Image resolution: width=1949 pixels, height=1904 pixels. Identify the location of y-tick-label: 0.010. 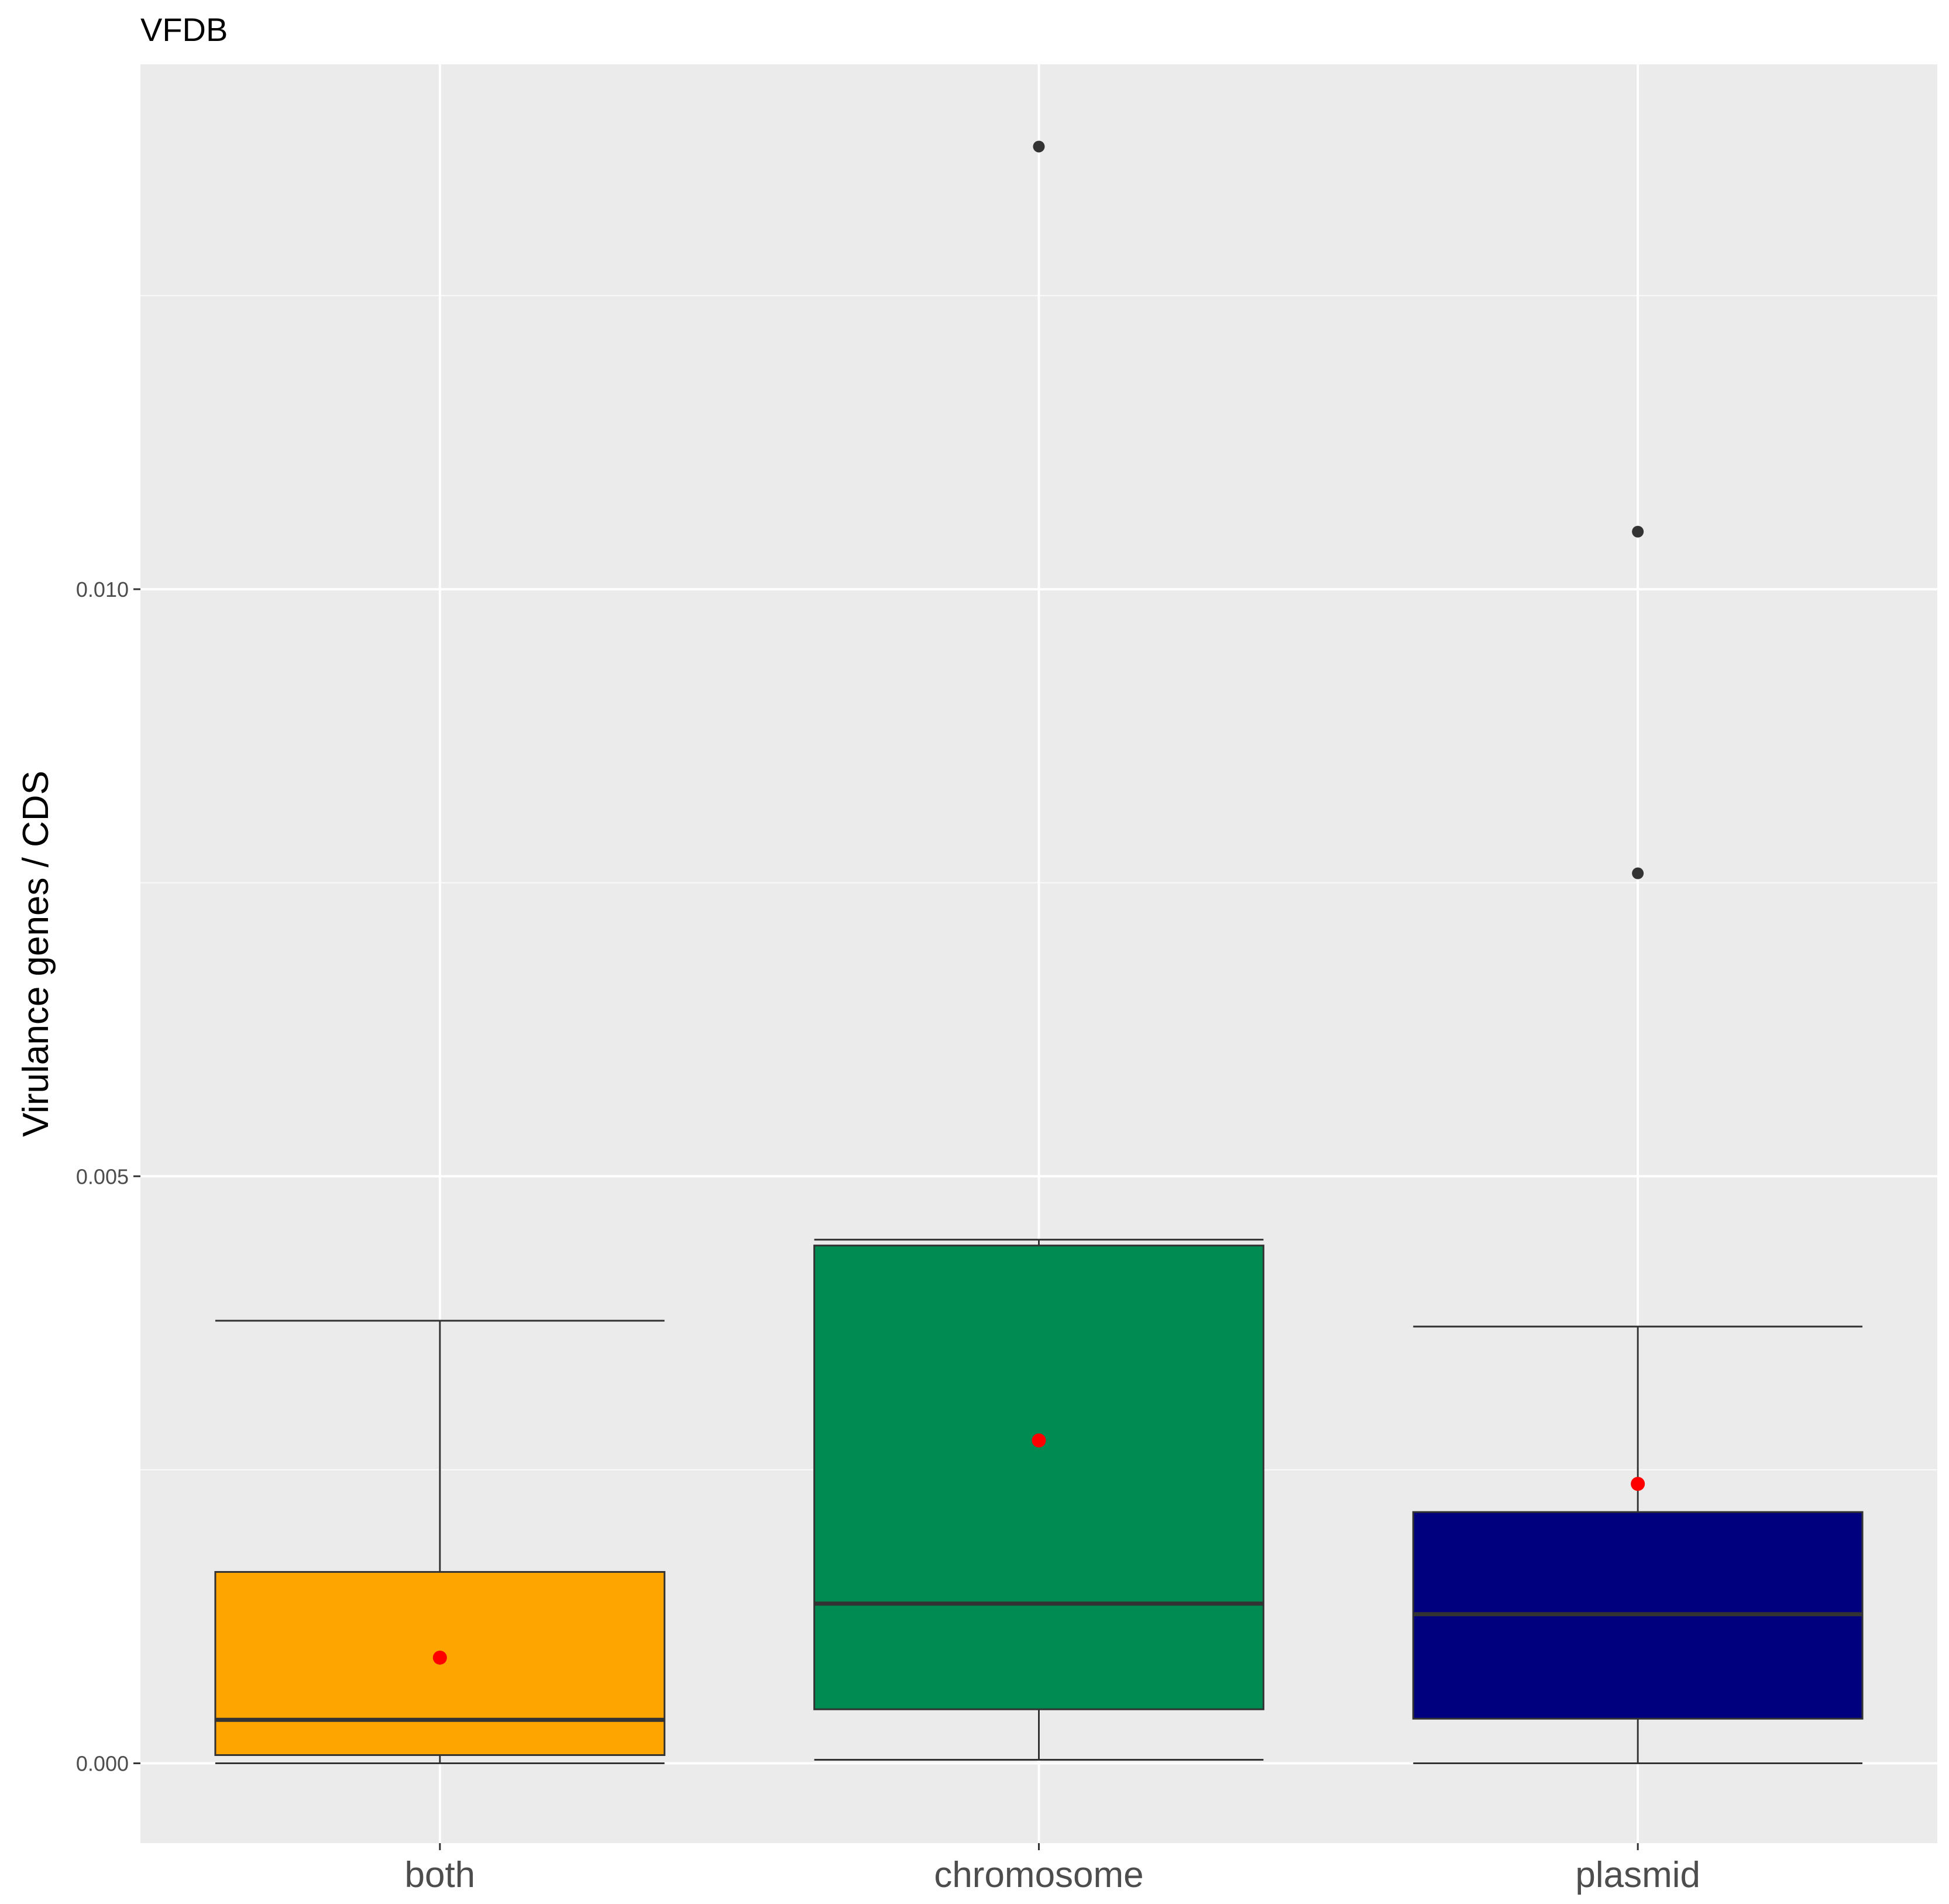
(102, 590).